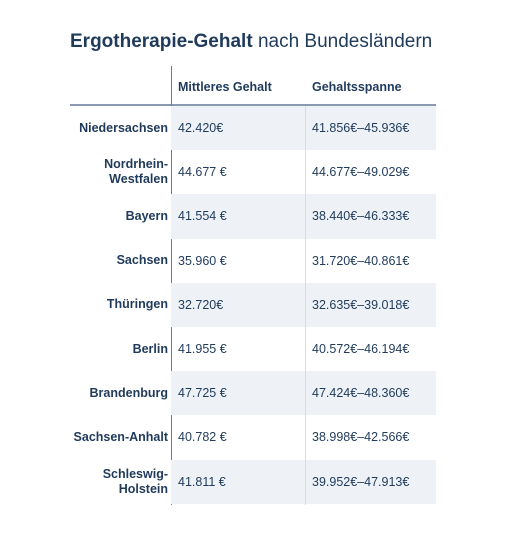  Describe the element at coordinates (253, 349) in the screenshot. I see `table-row: Berlin 41.955 € 40.572€–46.194€` at that location.